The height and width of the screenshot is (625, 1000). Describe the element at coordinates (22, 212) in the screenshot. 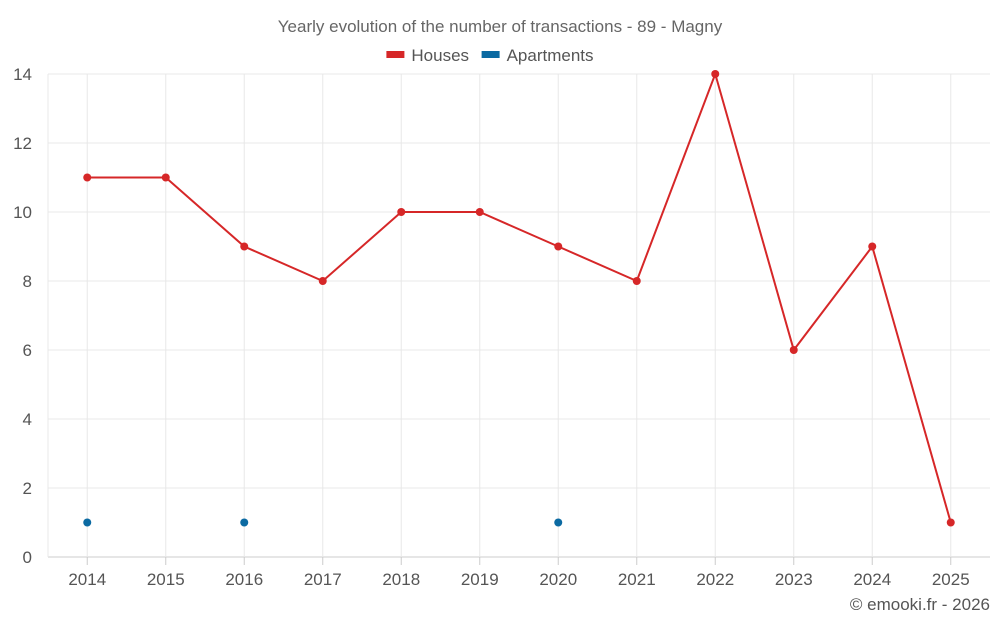

I see `y-tick-label: 10` at that location.